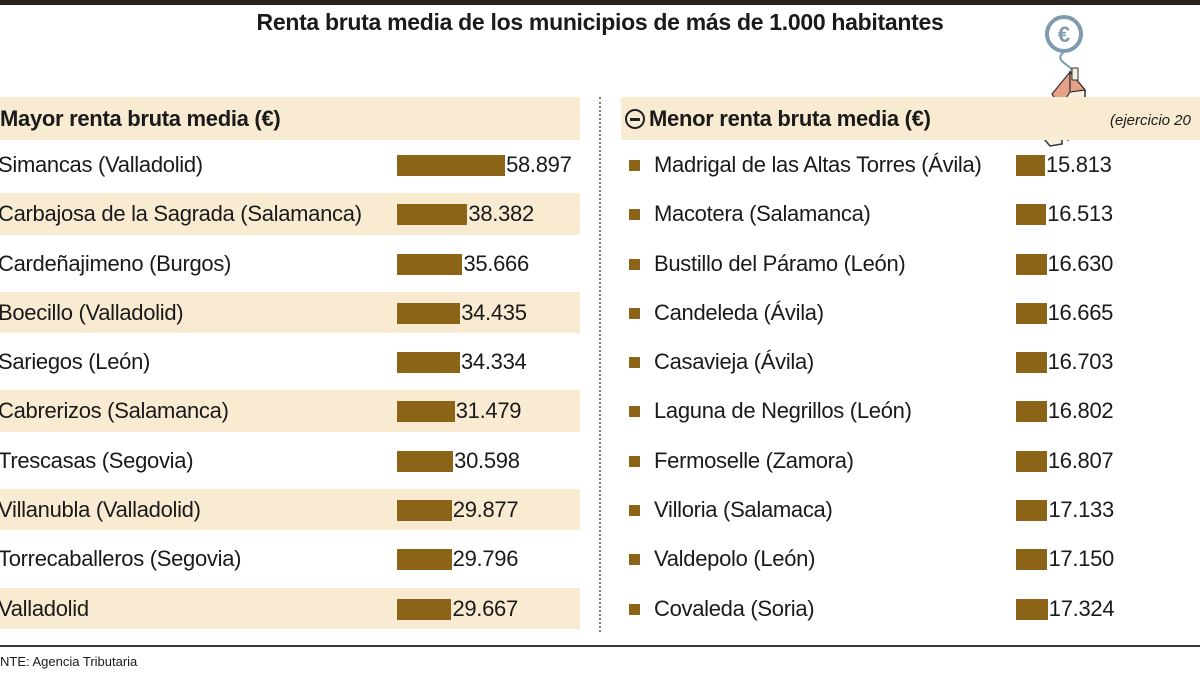 The image size is (1200, 675). What do you see at coordinates (739, 312) in the screenshot?
I see `municipality-label: Candeleda (Ávila)` at bounding box center [739, 312].